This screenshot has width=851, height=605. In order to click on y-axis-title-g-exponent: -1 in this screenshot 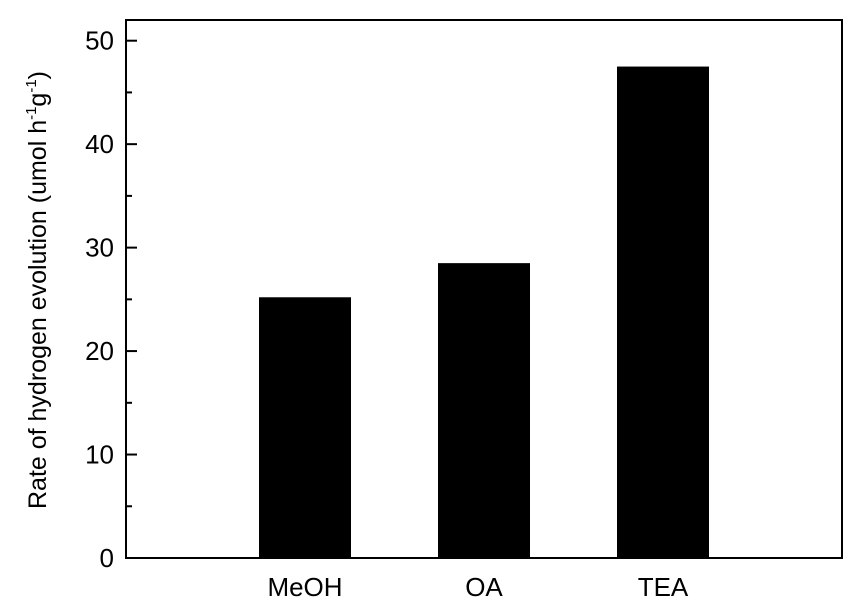, I will do `click(31, 85)`.